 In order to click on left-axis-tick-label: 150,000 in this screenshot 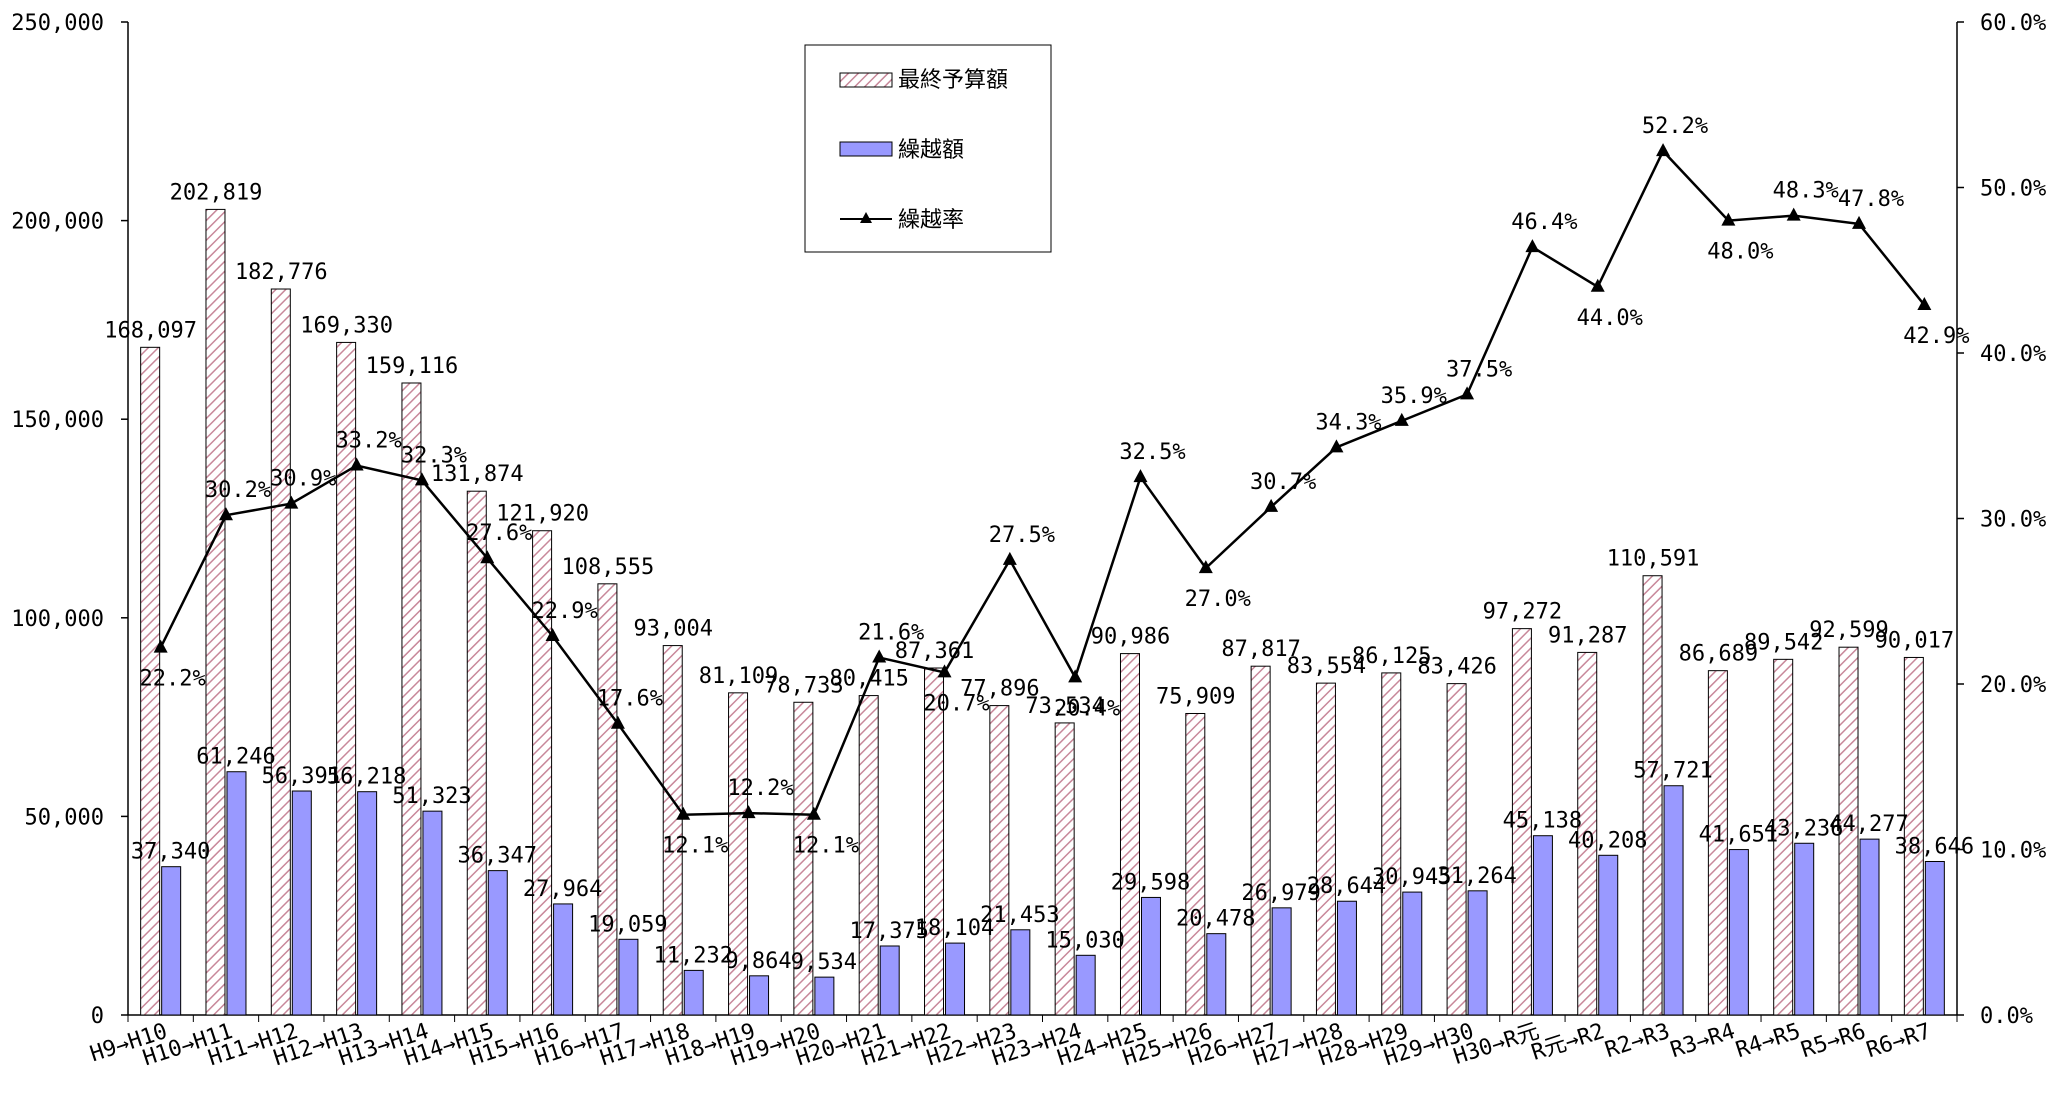, I will do `click(57, 420)`.